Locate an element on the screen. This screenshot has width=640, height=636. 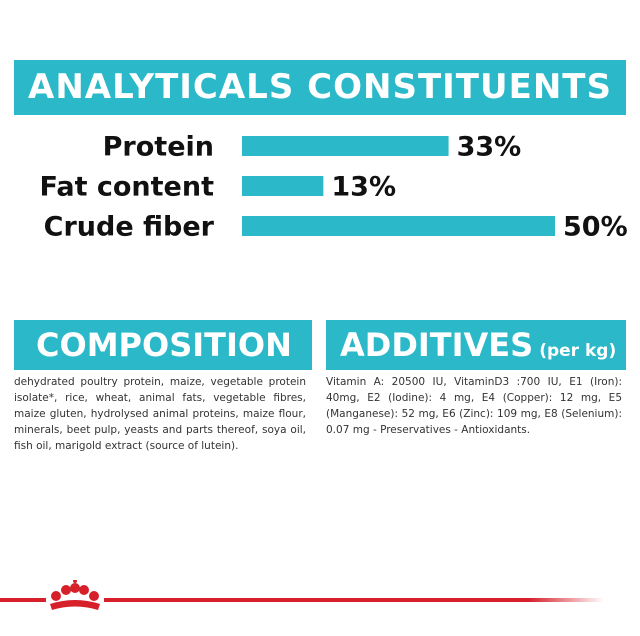
value-label: 13% is located at coordinates (363, 187).